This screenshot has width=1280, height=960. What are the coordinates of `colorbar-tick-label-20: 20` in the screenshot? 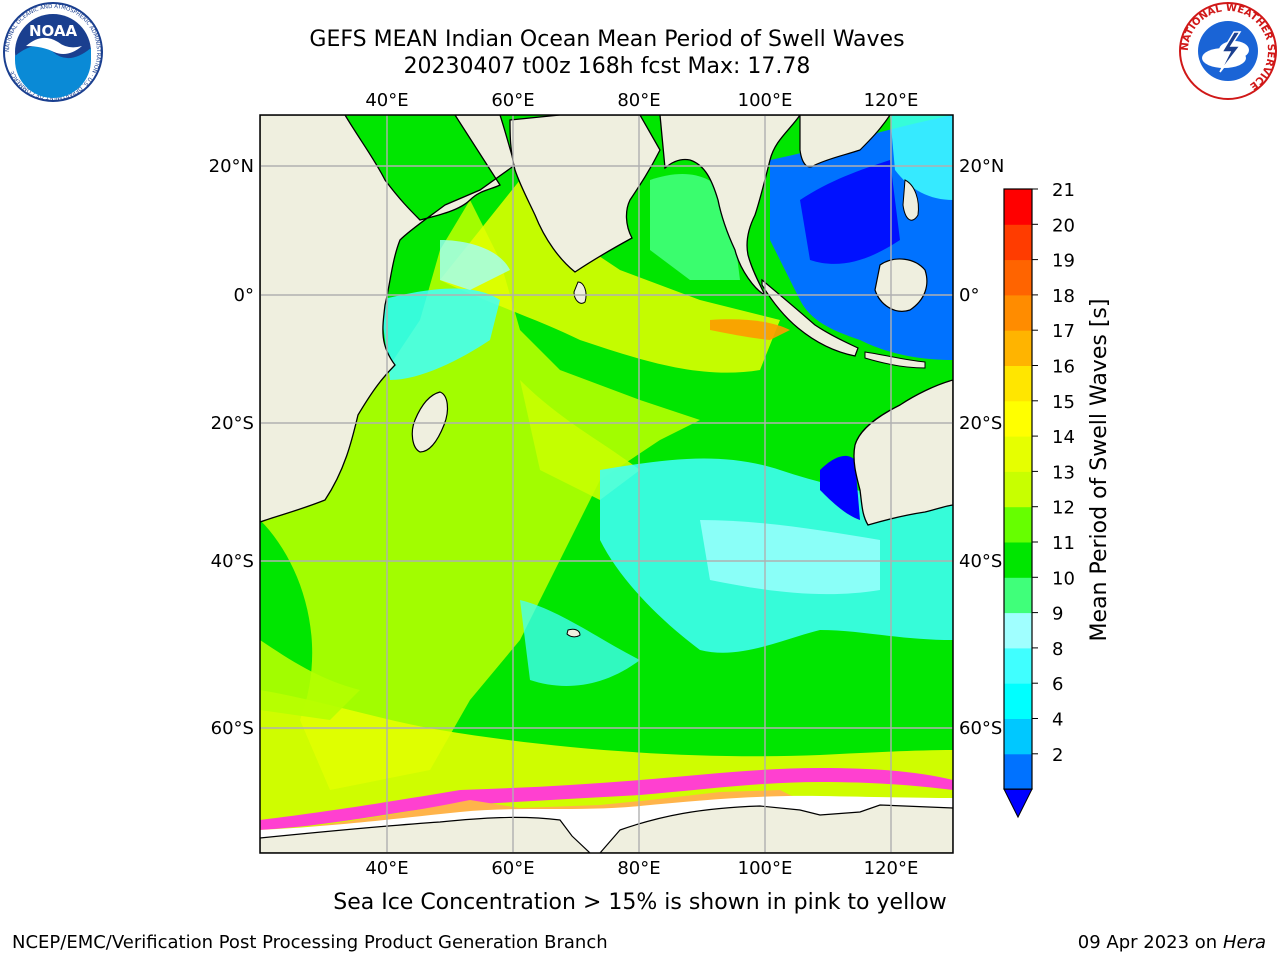 It's located at (1063, 225).